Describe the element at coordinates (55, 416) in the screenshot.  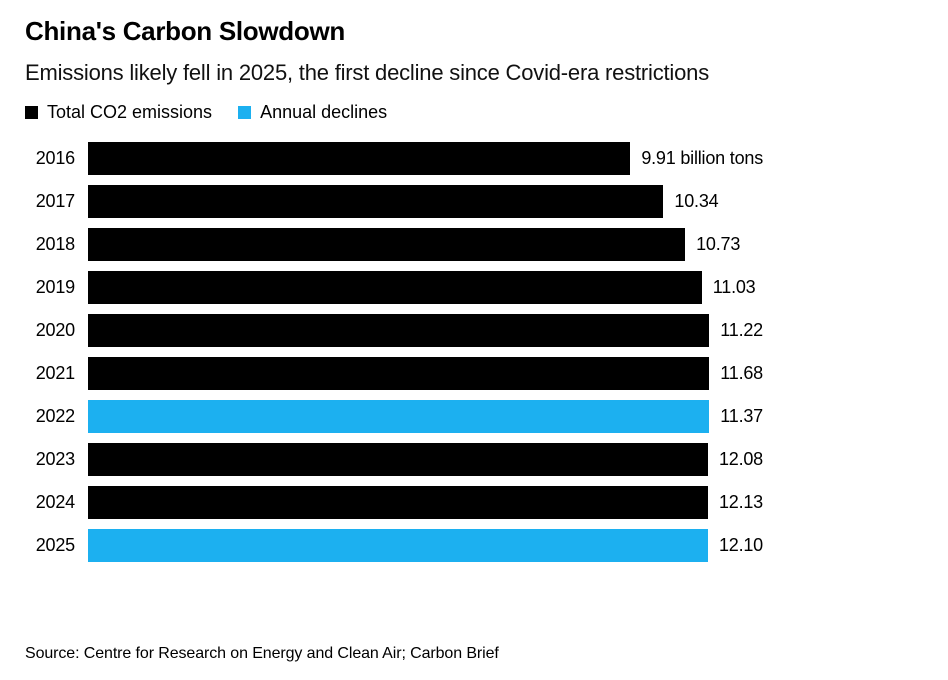
I see `year-label: 2022` at that location.